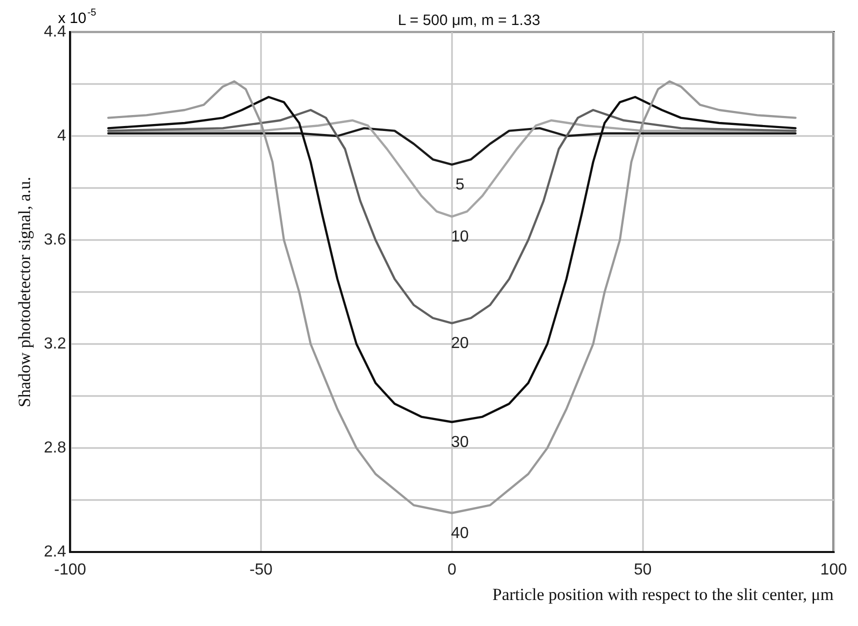  What do you see at coordinates (451, 570) in the screenshot?
I see `x-tick-label: 0` at bounding box center [451, 570].